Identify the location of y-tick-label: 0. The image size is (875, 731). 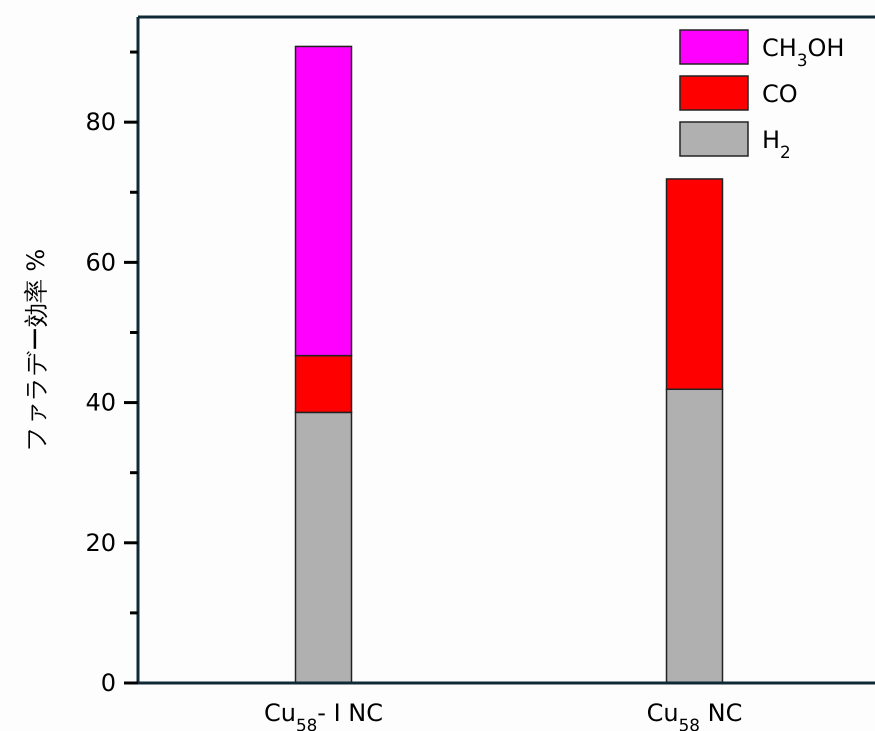
(108, 683).